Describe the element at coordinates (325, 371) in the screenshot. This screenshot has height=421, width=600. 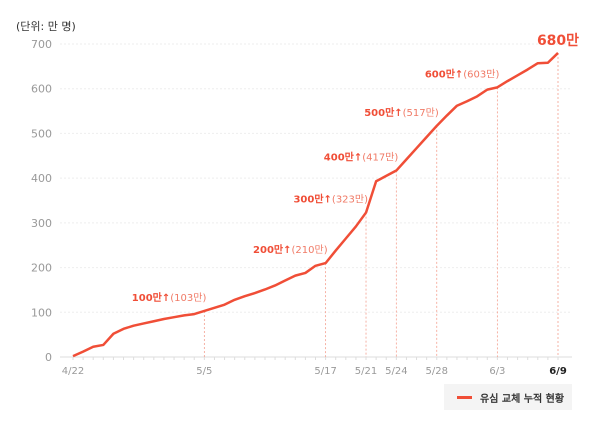
I see `x-tick-label: 5/17` at that location.